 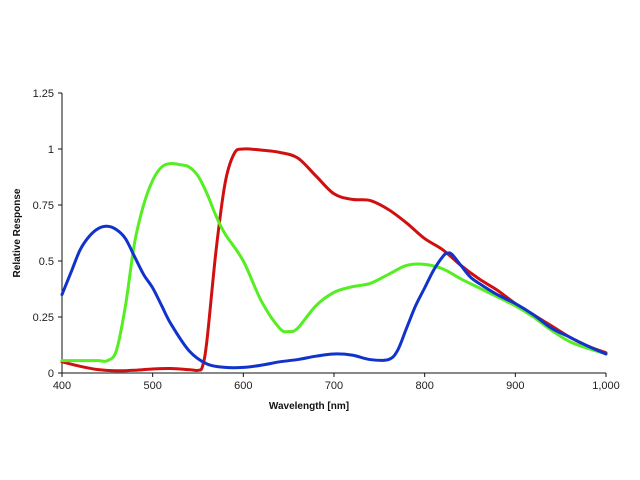 I want to click on y-tick-label: 1, so click(x=51, y=150).